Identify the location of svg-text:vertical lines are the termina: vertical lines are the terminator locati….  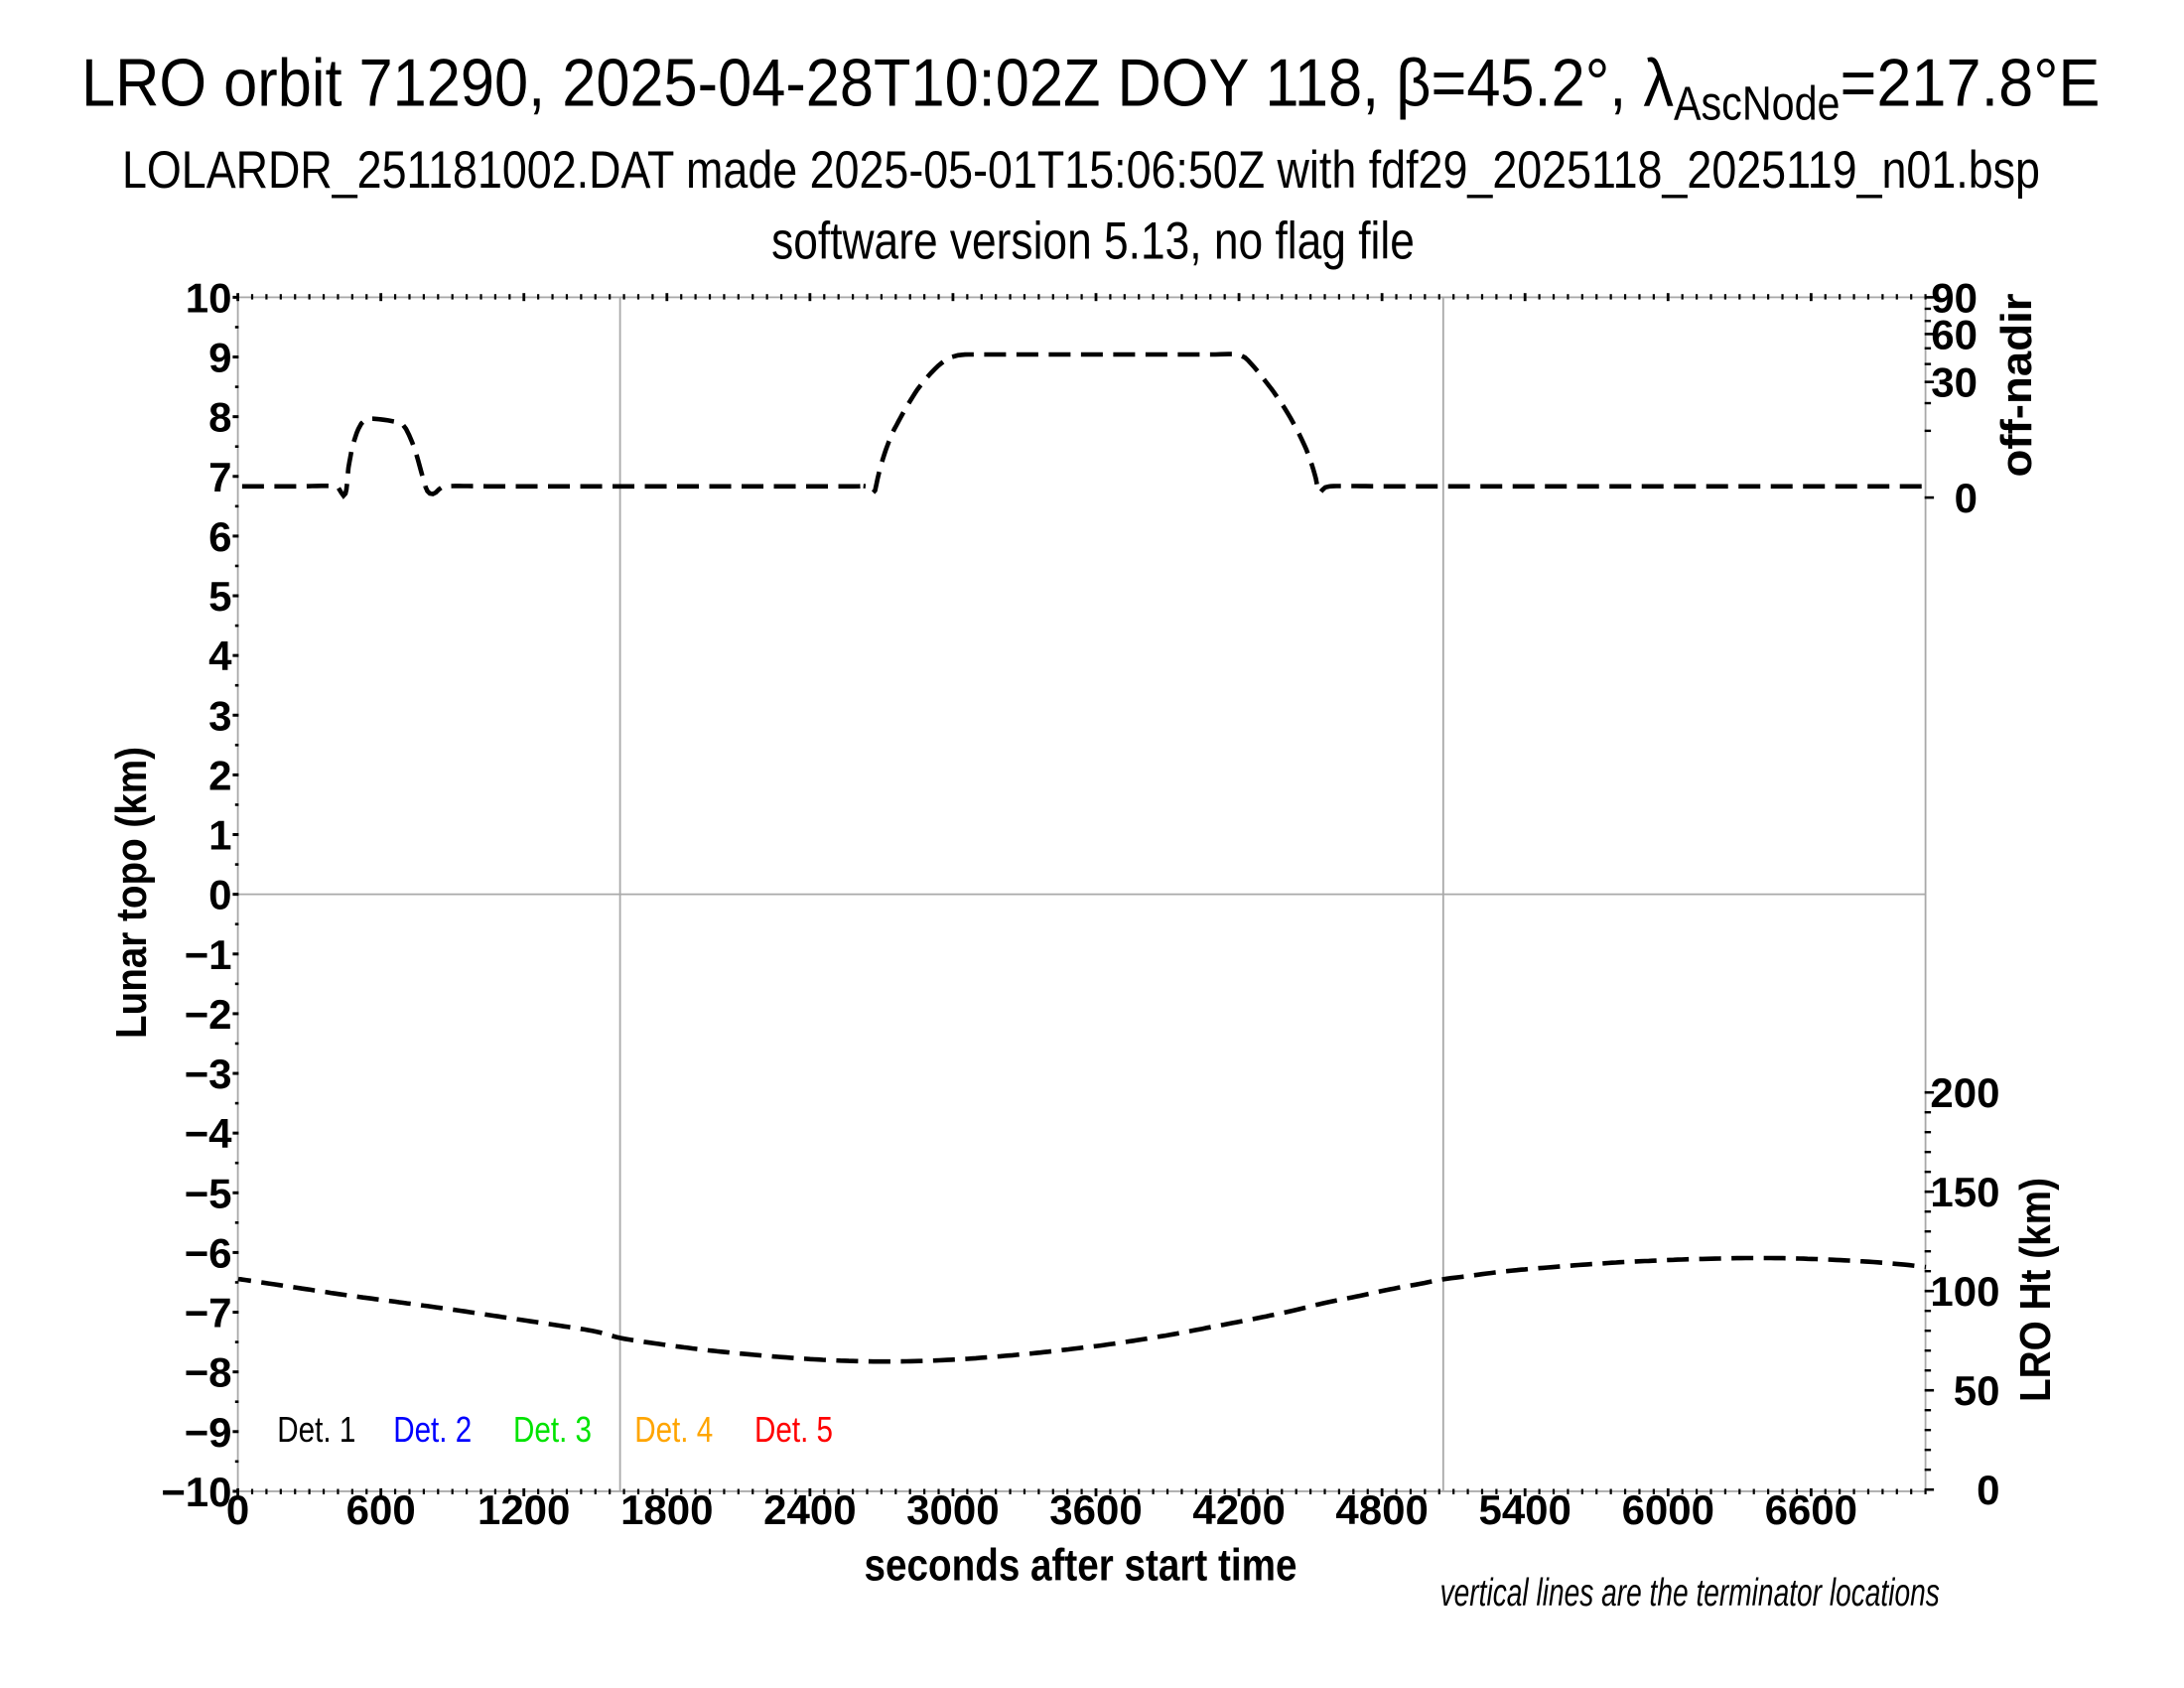
(1690, 1593).